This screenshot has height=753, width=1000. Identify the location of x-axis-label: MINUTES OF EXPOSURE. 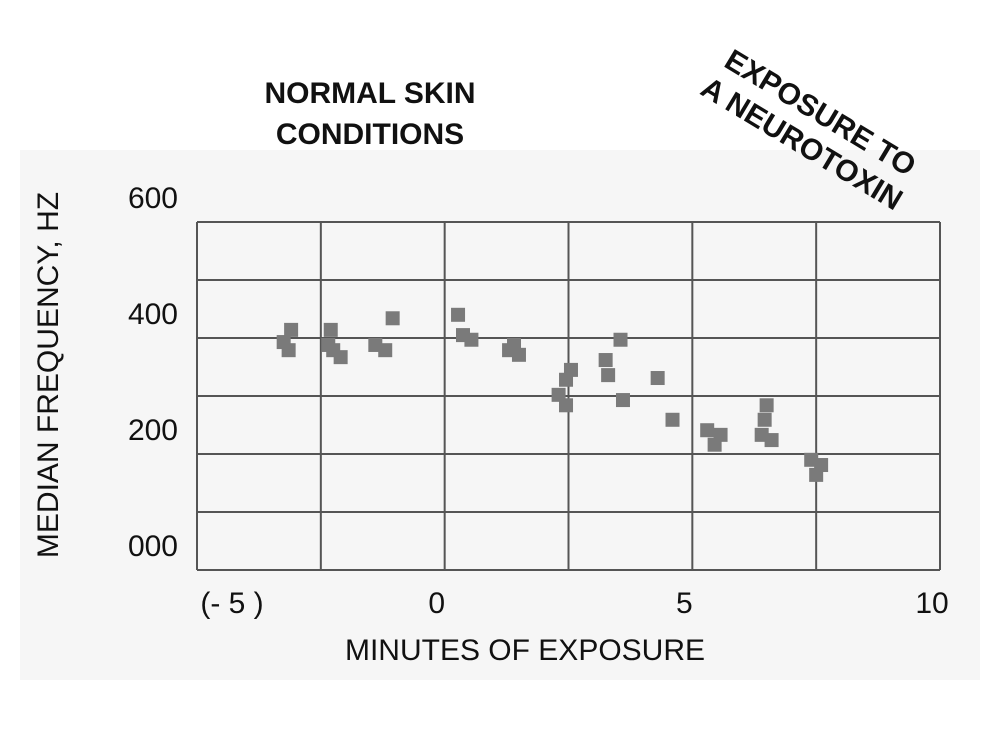
(525, 650).